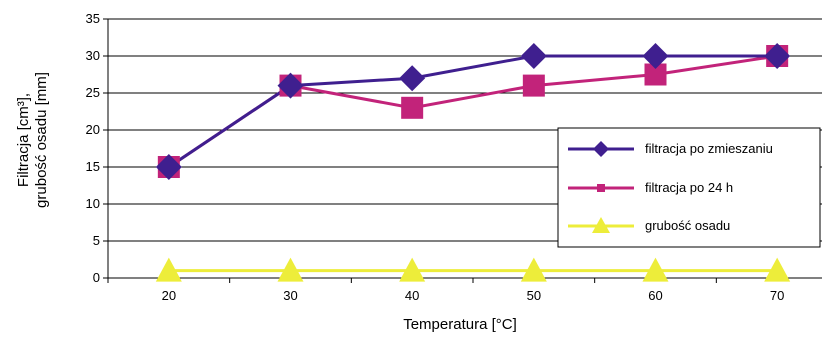 Image resolution: width=827 pixels, height=340 pixels. What do you see at coordinates (93, 166) in the screenshot?
I see `y-tick-label: 15` at bounding box center [93, 166].